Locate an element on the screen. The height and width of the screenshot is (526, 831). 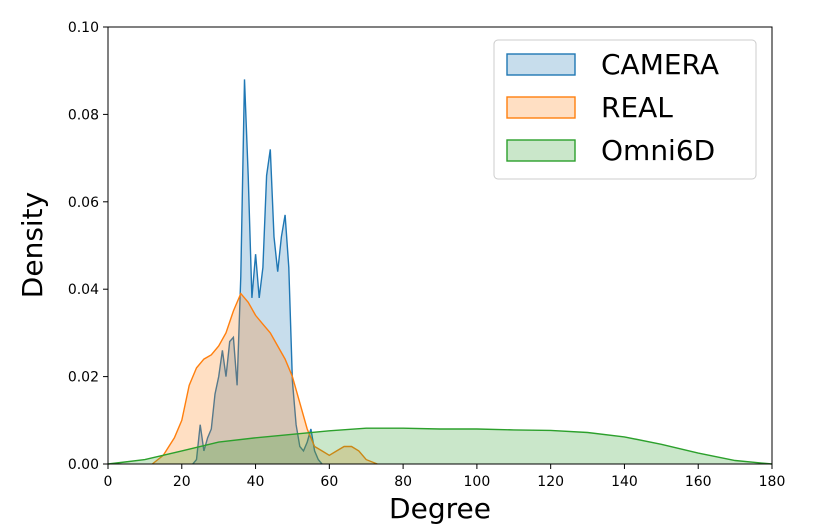
x-tick-label: 0 is located at coordinates (108, 482).